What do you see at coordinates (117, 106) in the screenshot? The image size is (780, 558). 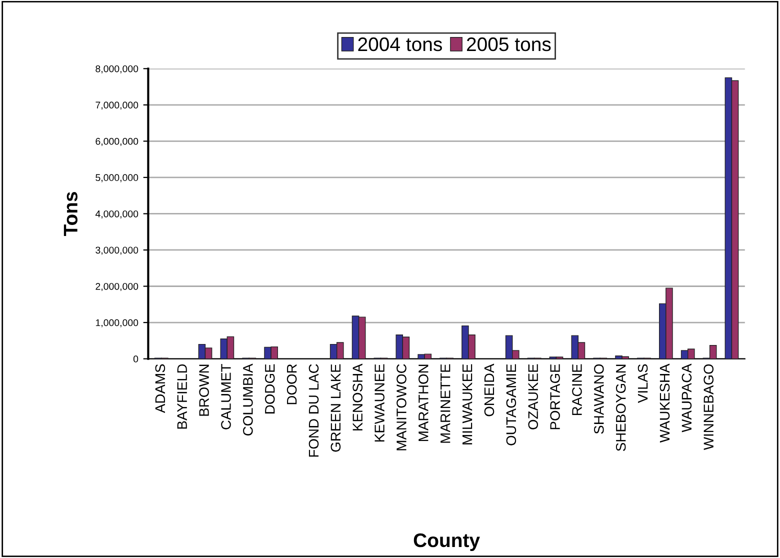 I see `y-tick-label: 7,000,000` at bounding box center [117, 106].